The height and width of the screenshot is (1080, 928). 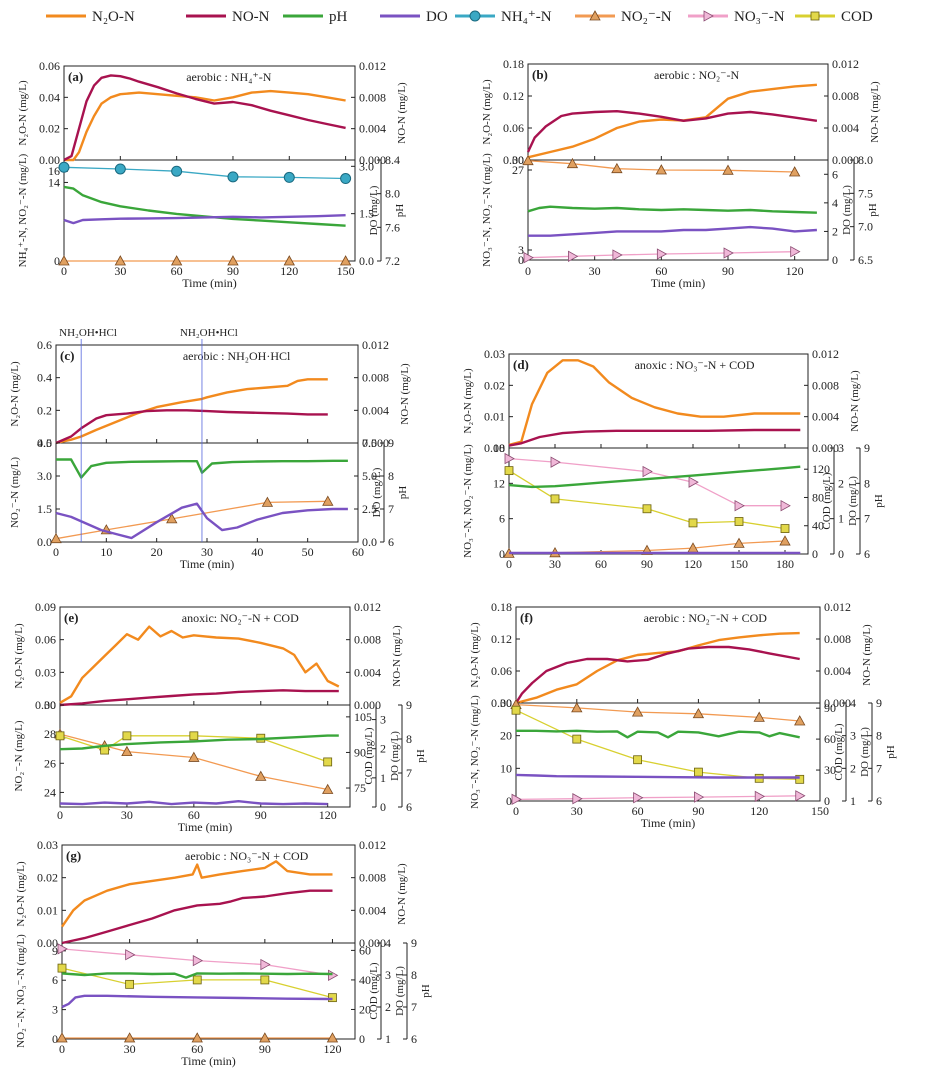 What do you see at coordinates (695, 365) in the screenshot?
I see `panel-title: anoxic : NO₃⁻-N + COD` at bounding box center [695, 365].